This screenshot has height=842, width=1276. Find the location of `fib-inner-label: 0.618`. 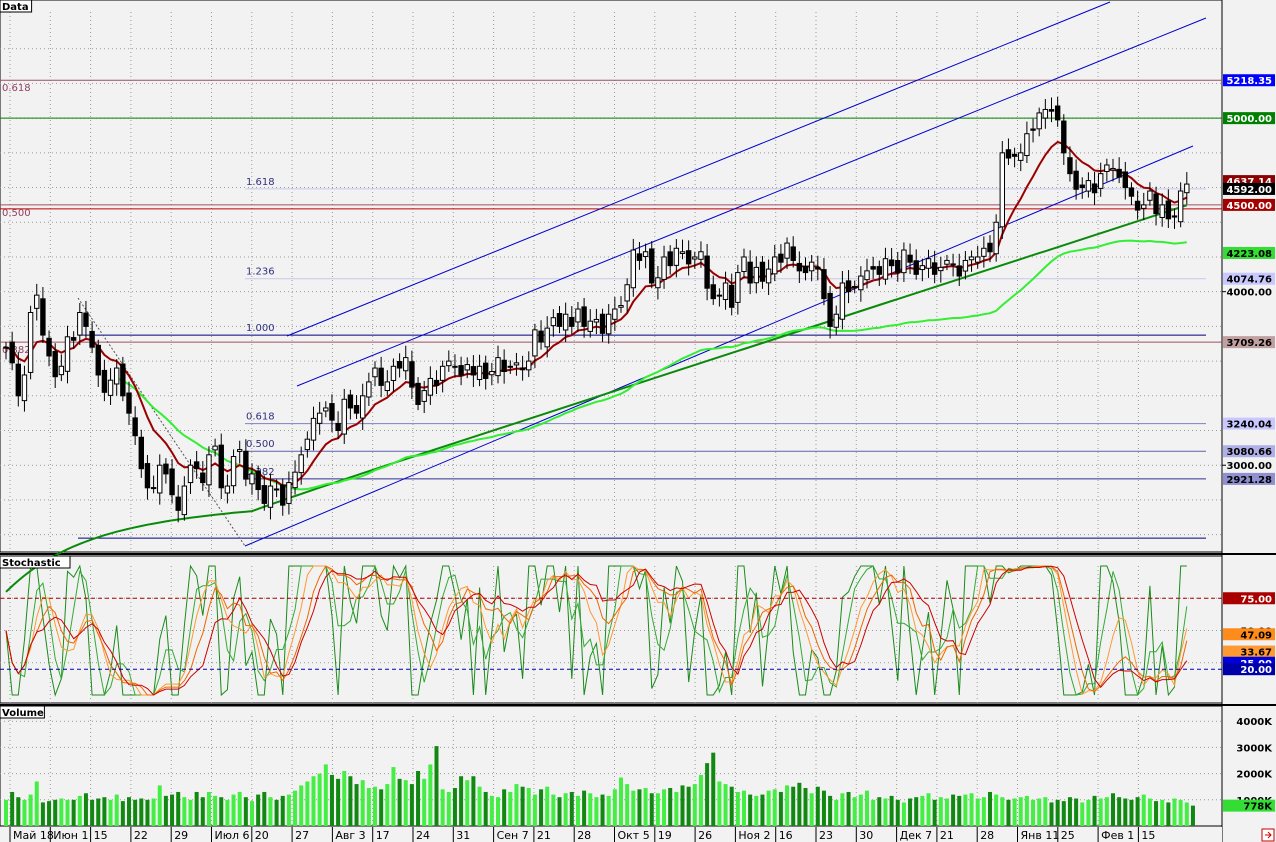

fib-inner-label: 0.618 is located at coordinates (260, 417).